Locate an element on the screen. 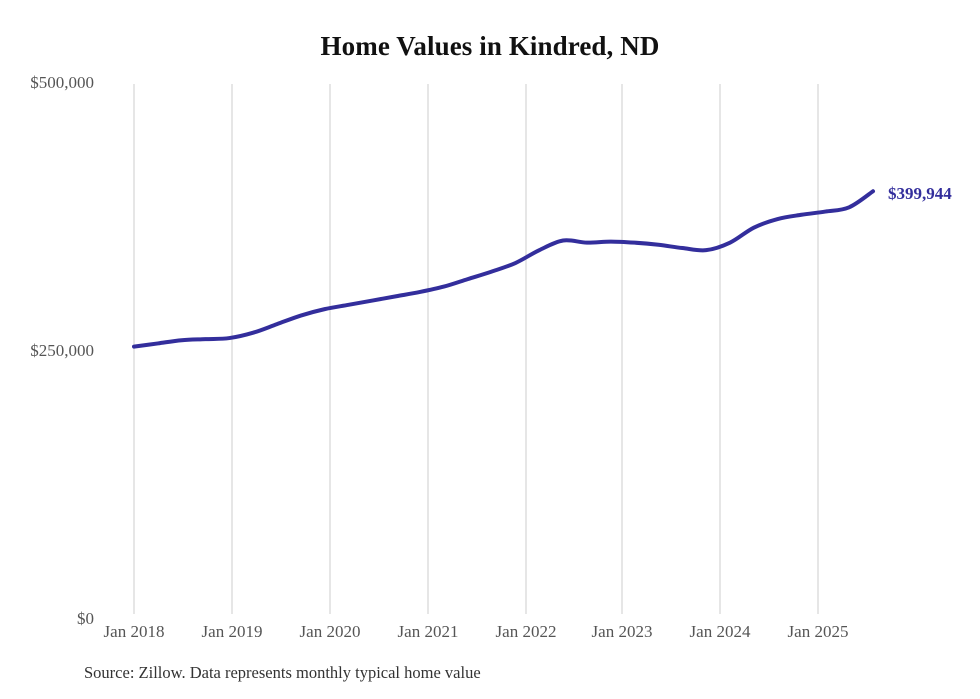 The image size is (980, 699). x-axis-tick-label: Jan 2019 is located at coordinates (232, 631).